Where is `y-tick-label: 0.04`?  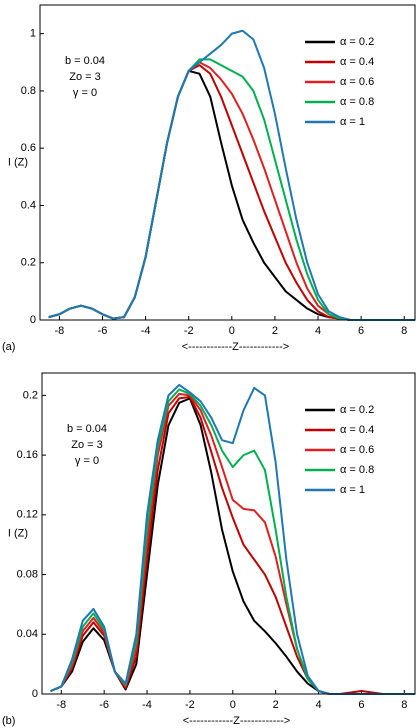 y-tick-label: 0.04 is located at coordinates (27, 634).